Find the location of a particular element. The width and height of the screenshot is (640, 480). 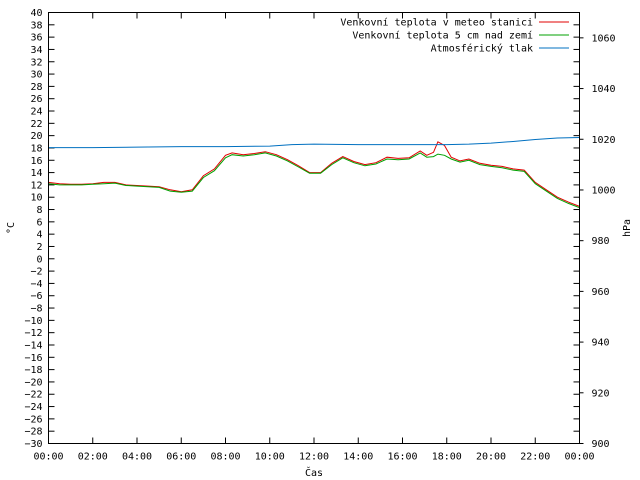

y-tick-label: −12 is located at coordinates (33, 333).